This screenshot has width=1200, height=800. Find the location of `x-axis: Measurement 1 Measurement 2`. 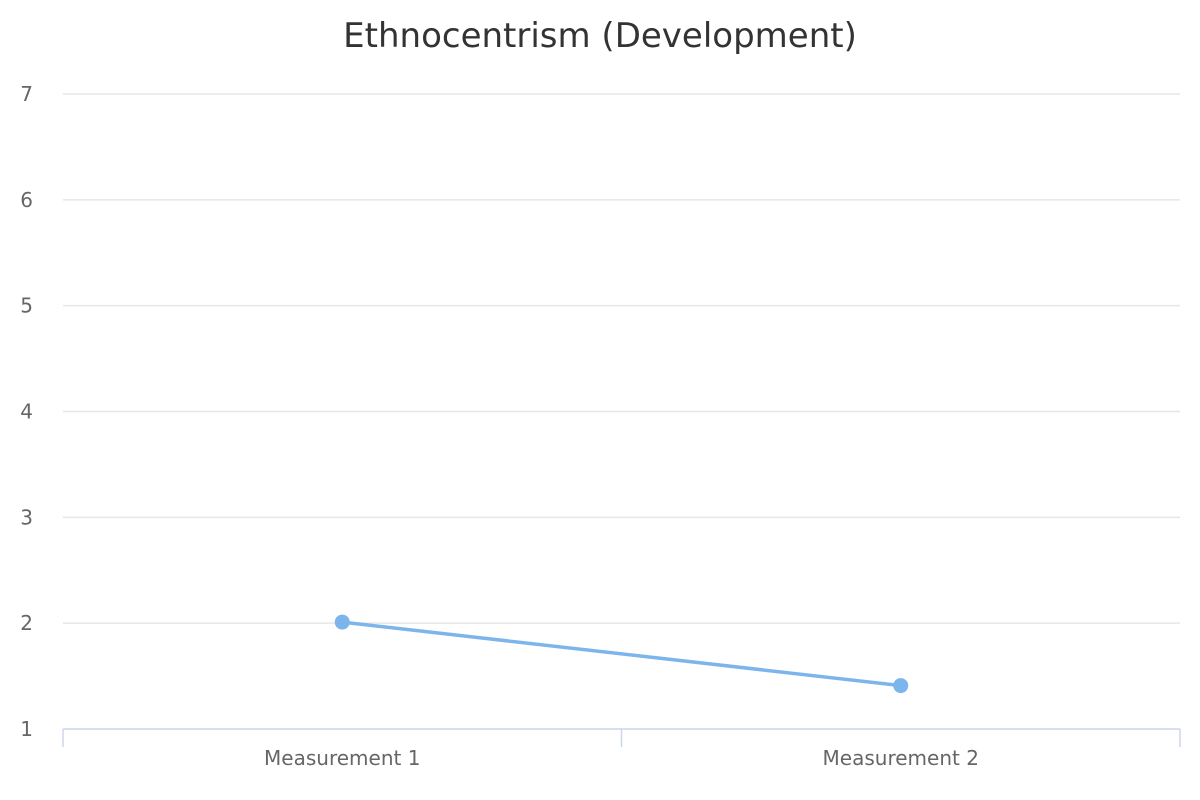

x-axis: Measurement 1 Measurement 2 is located at coordinates (621, 749).